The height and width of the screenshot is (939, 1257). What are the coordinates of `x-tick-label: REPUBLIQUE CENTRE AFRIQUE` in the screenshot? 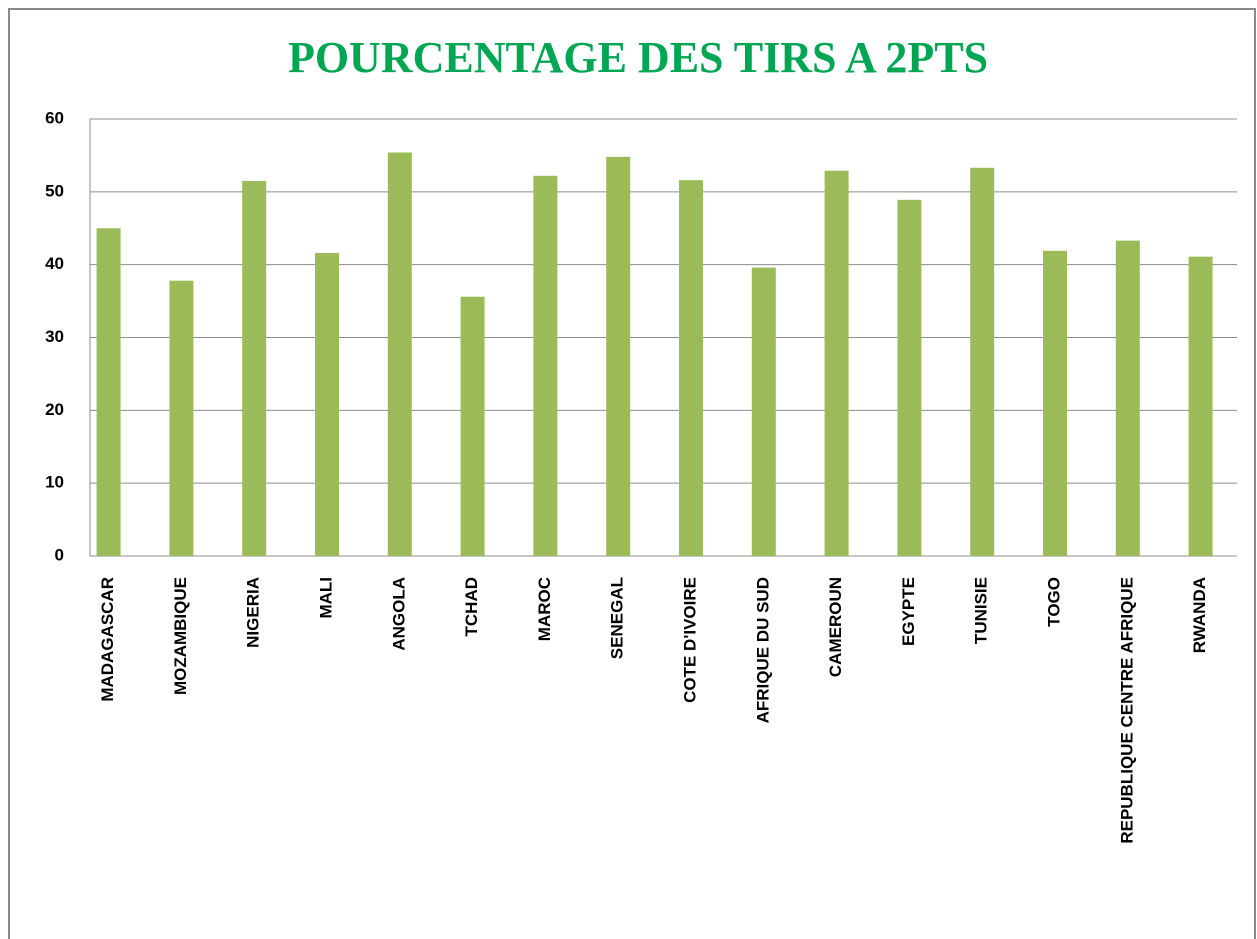 It's located at (1126, 710).